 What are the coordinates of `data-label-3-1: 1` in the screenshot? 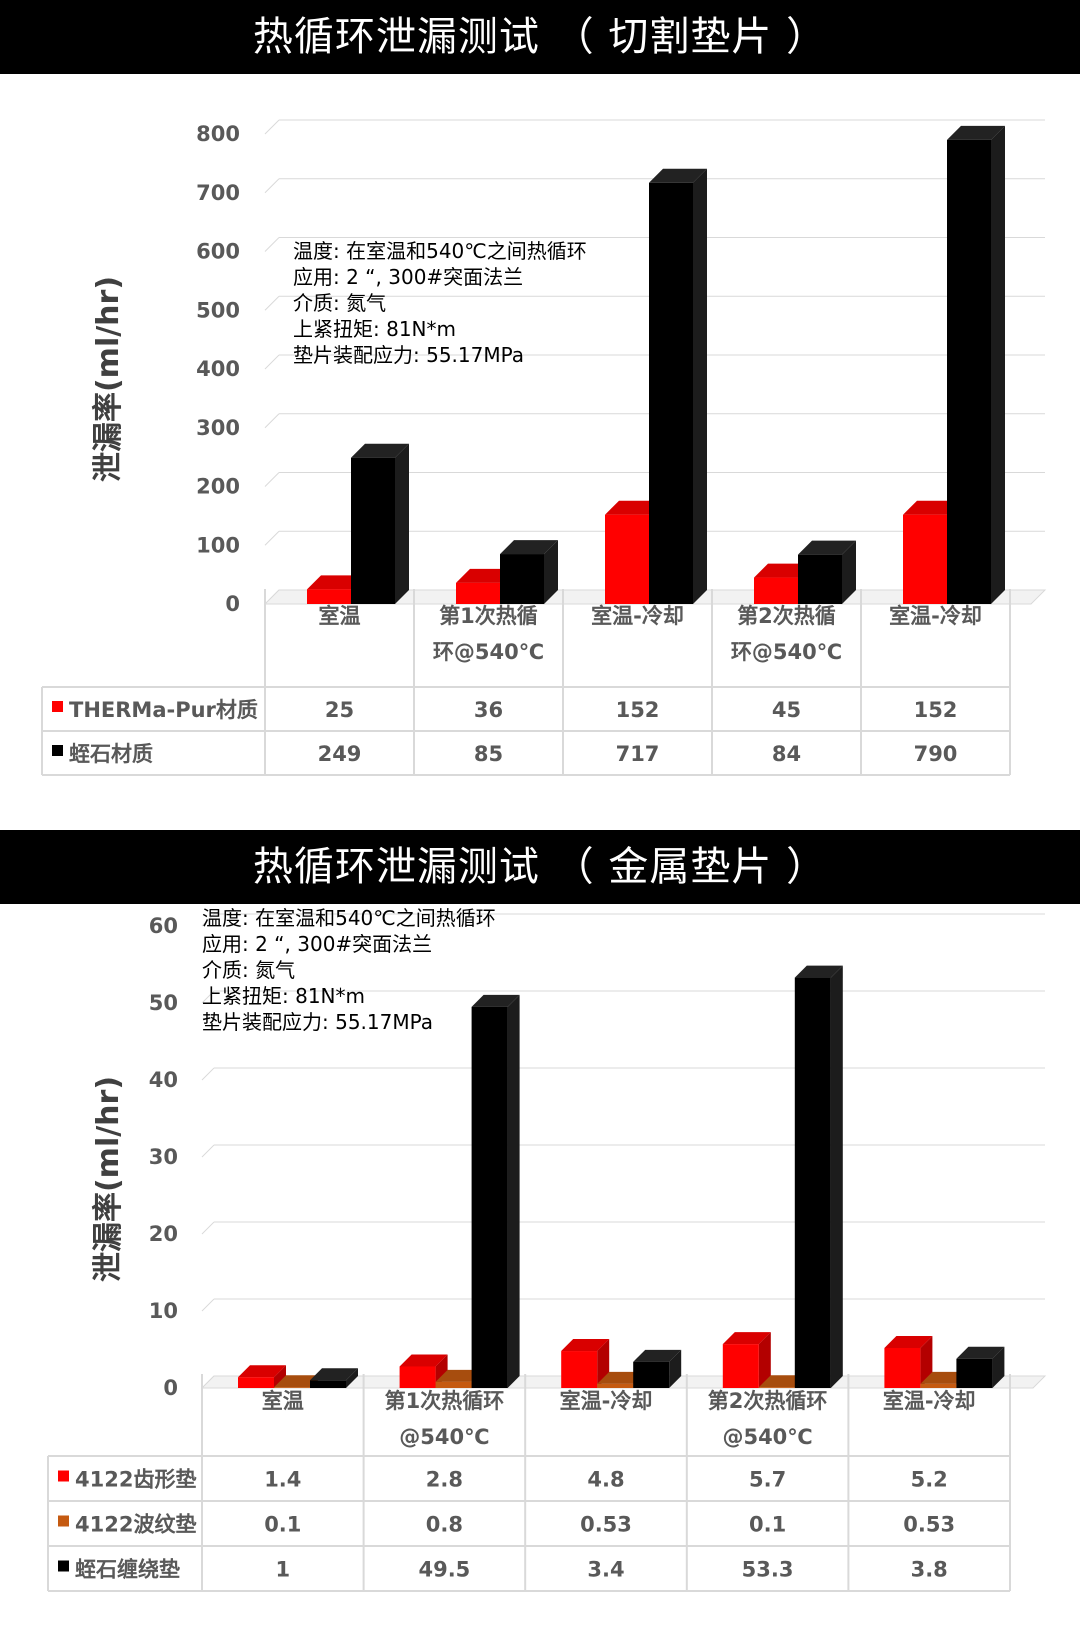 It's located at (282, 1570).